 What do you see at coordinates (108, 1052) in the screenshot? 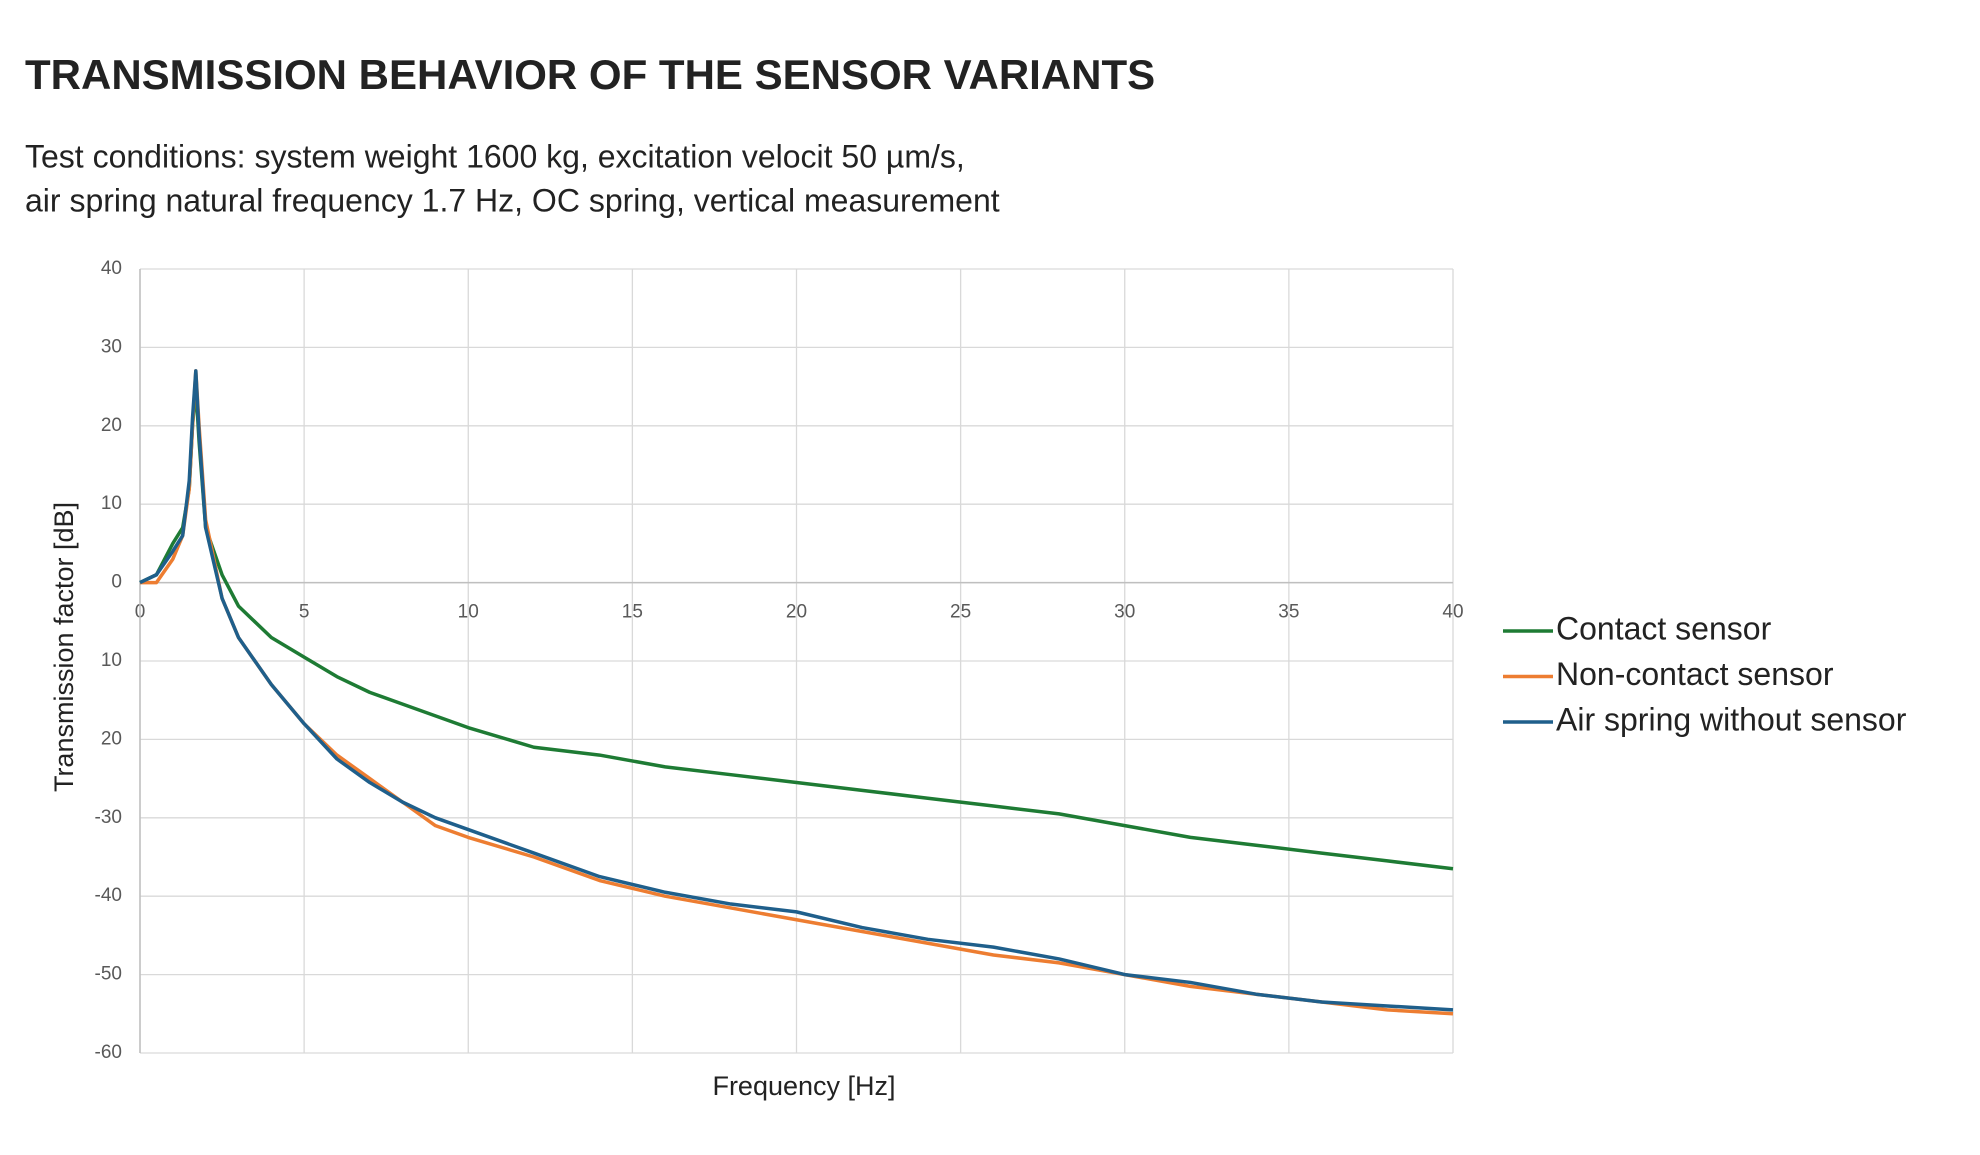
I see `y-tick-label: -60` at bounding box center [108, 1052].